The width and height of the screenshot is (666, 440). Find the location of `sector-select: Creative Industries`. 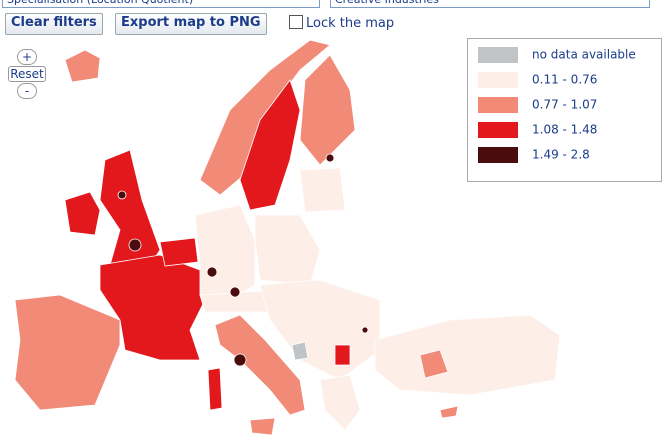

sector-select: Creative Industries is located at coordinates (490, 4).